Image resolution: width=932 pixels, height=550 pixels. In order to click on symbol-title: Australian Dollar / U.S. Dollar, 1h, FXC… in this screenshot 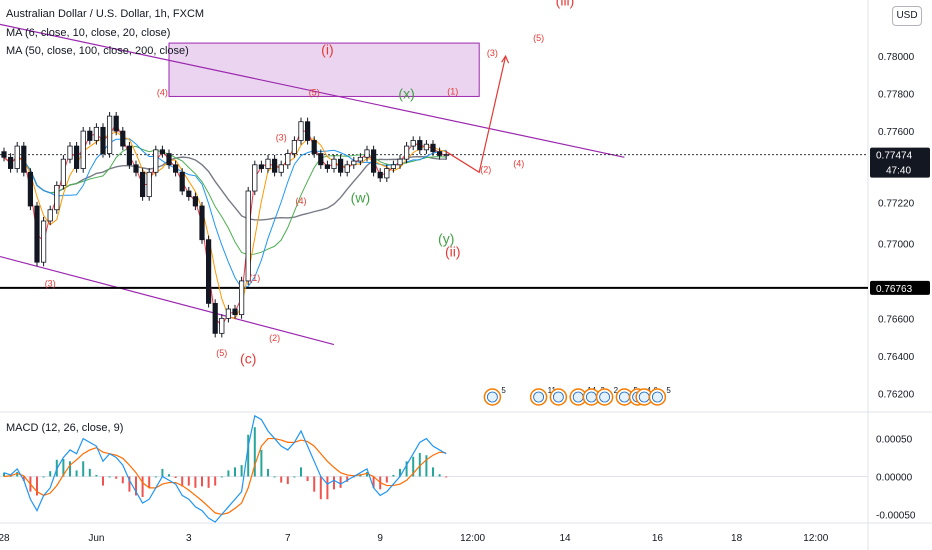, I will do `click(105, 14)`.